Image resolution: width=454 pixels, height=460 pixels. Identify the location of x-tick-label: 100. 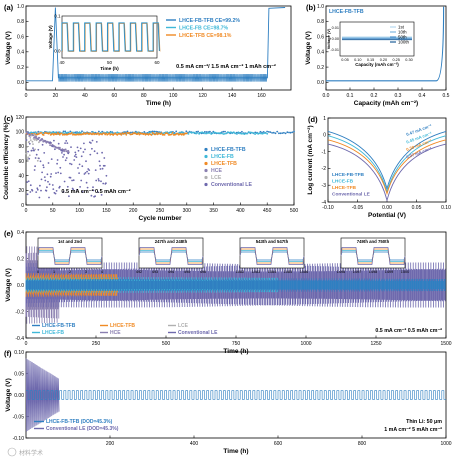
(173, 96).